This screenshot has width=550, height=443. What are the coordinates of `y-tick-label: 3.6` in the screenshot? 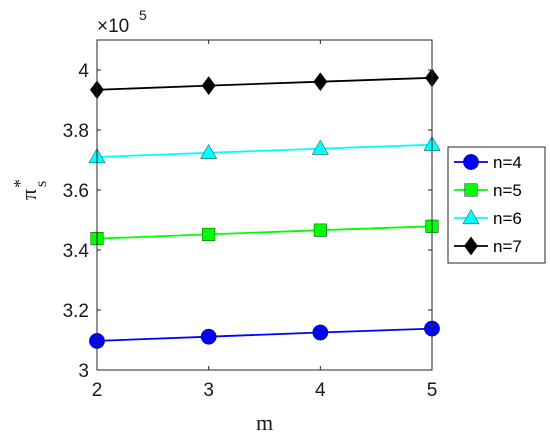 It's located at (76, 191).